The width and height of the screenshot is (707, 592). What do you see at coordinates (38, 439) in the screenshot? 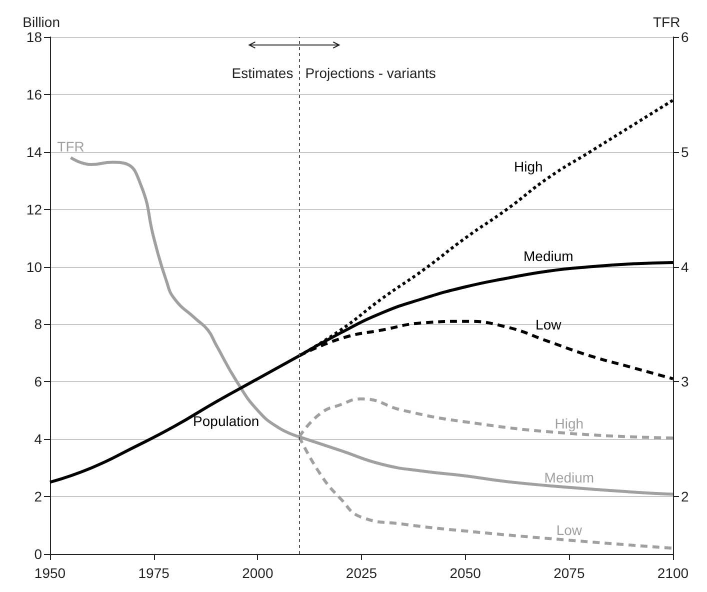
I see `y-tick-label: 4` at bounding box center [38, 439].